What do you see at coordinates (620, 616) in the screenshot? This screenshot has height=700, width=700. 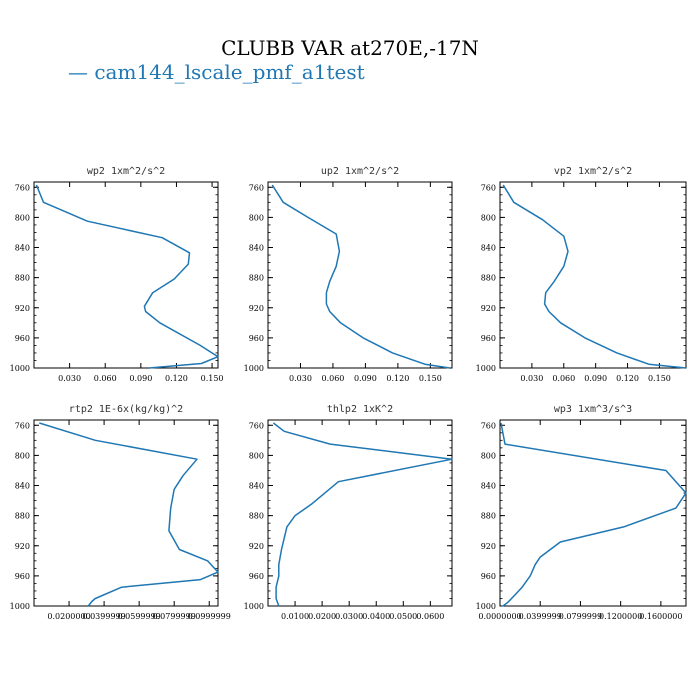 I see `x-tick-label: 0.1200000` at bounding box center [620, 616].